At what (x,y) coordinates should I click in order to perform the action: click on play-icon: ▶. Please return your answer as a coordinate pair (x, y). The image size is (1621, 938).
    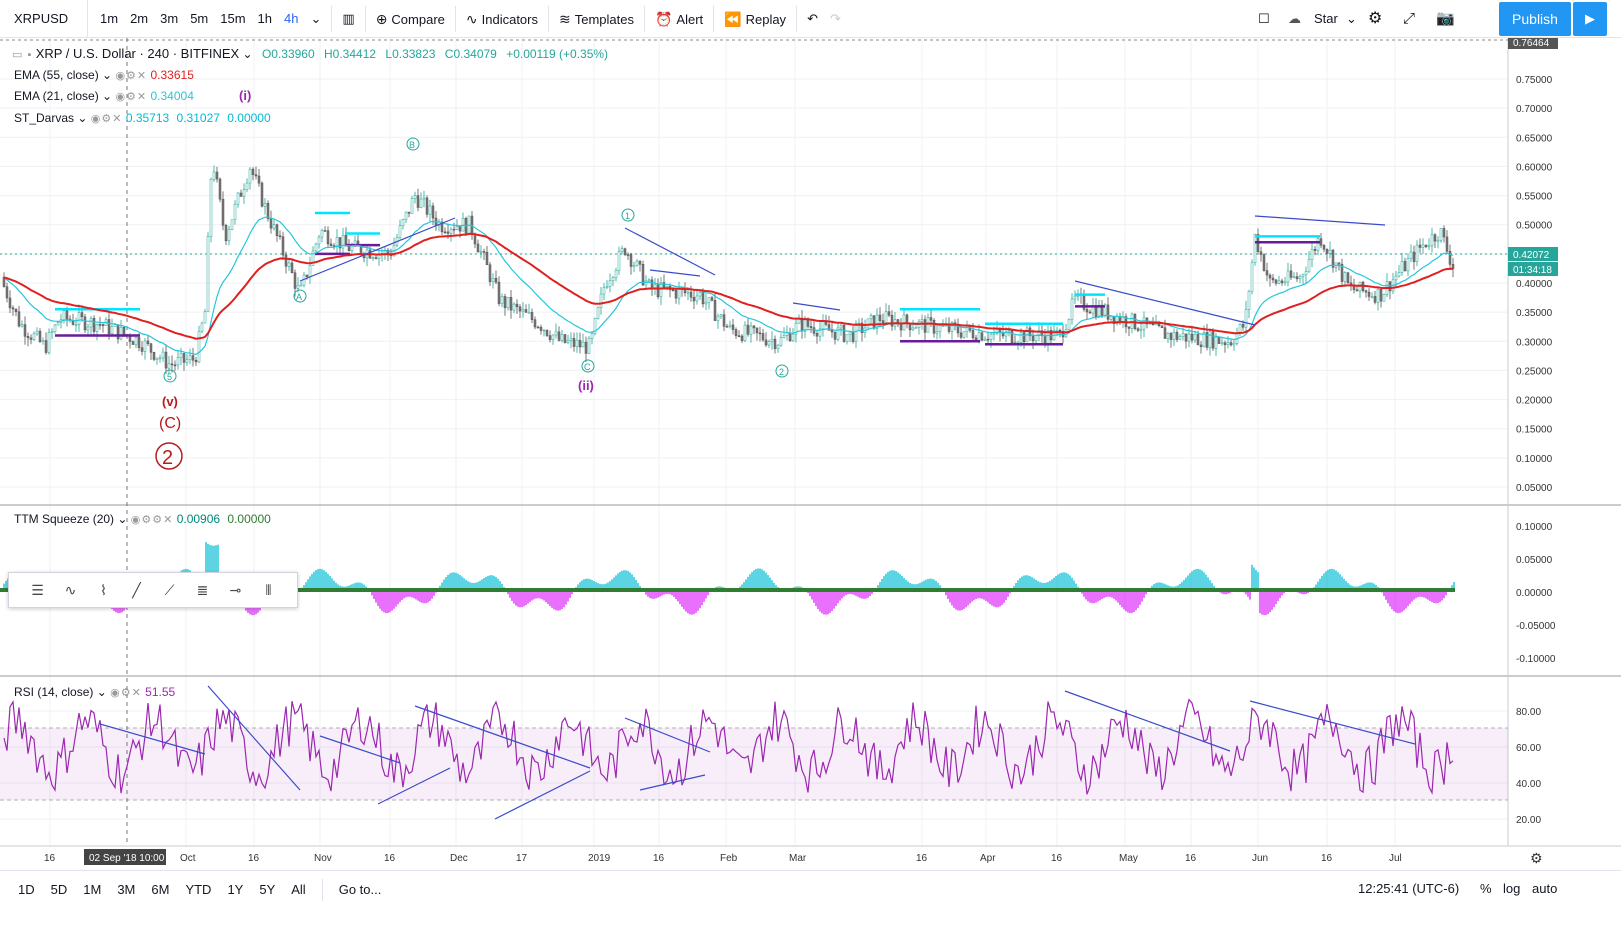
    Looking at the image, I should click on (1590, 19).